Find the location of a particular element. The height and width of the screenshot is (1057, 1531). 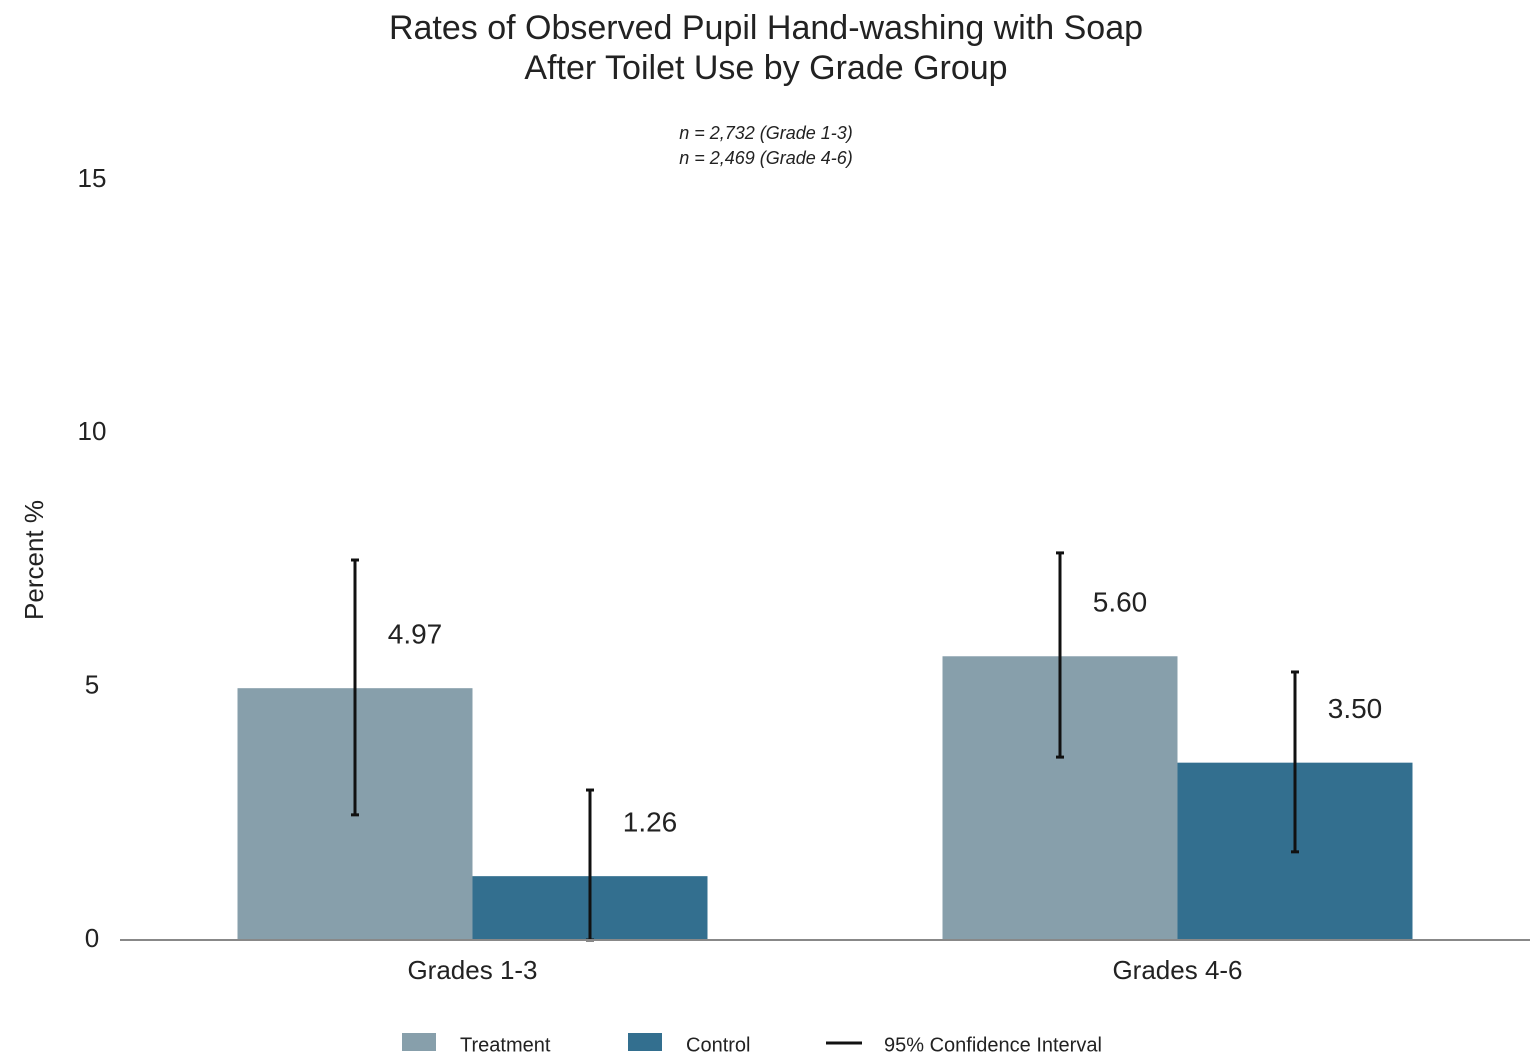

x-tick-label: Grades 1-3 is located at coordinates (472, 970).